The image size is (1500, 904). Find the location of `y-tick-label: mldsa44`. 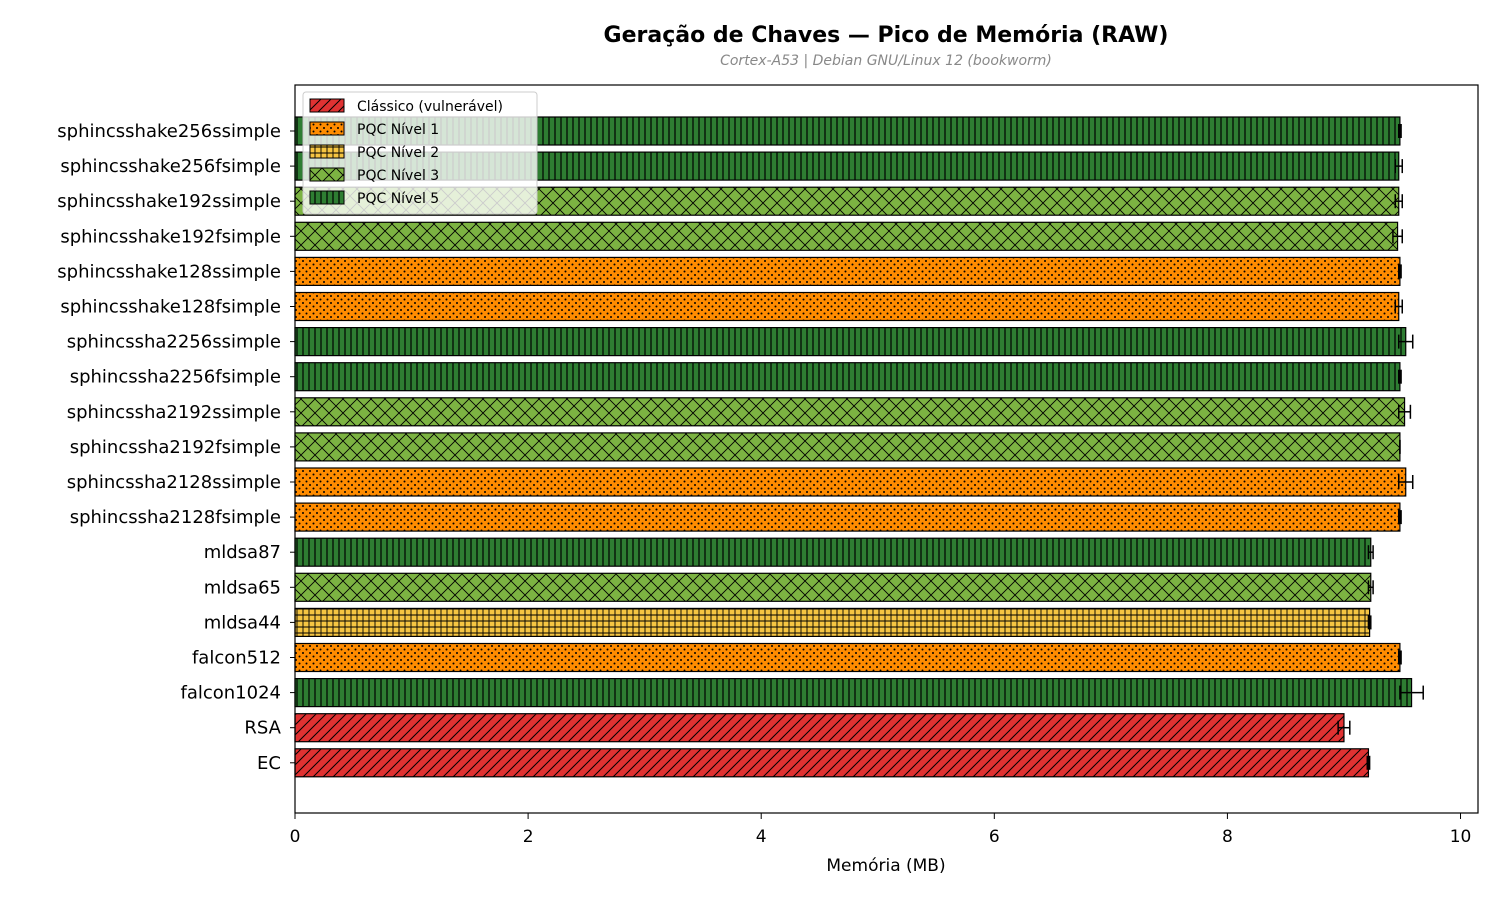

y-tick-label: mldsa44 is located at coordinates (242, 622).